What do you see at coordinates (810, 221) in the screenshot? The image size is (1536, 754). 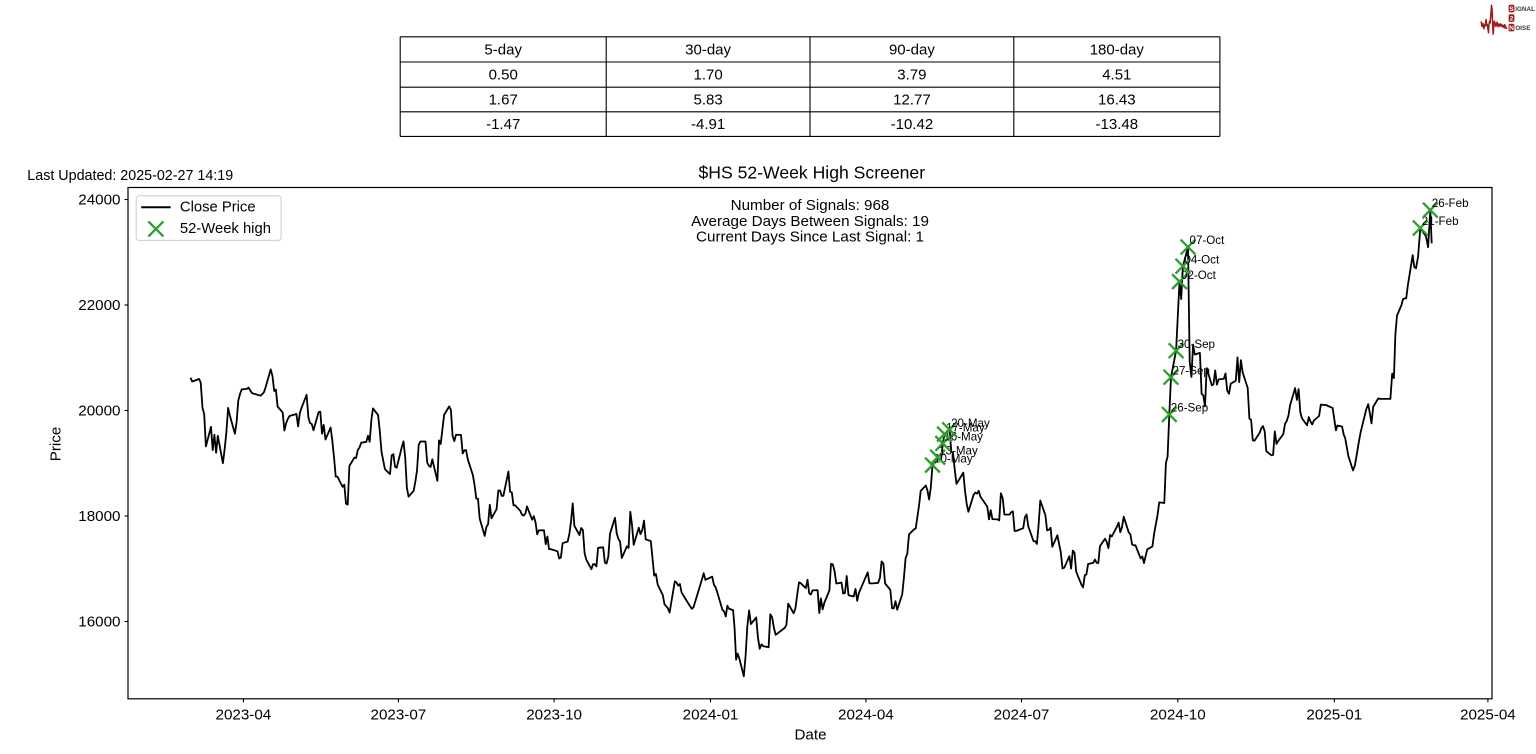 I see `svg-text:Average Days Between Signals:: Average Days Between Signals: 19` at bounding box center [810, 221].